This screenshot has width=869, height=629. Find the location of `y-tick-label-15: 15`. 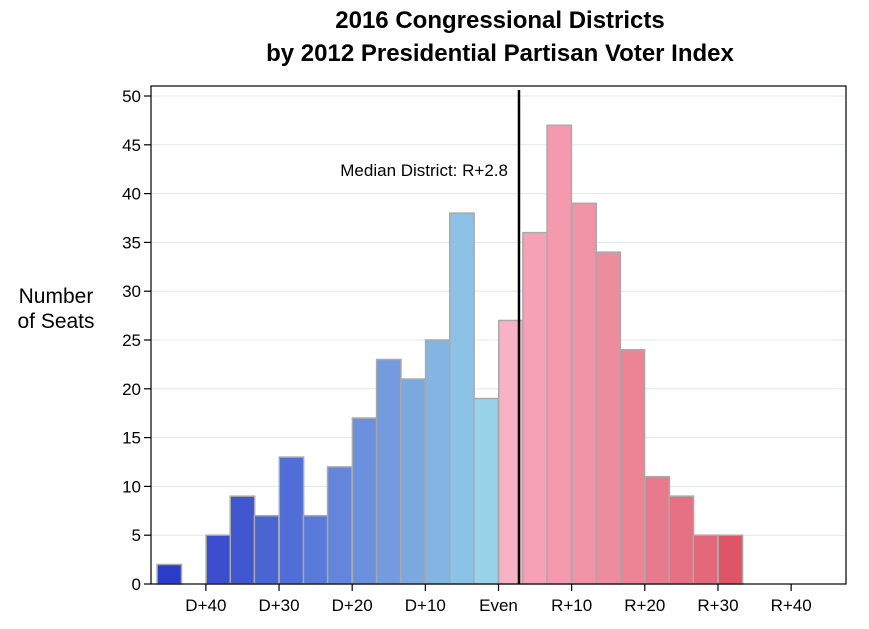

y-tick-label-15: 15 is located at coordinates (131, 438).